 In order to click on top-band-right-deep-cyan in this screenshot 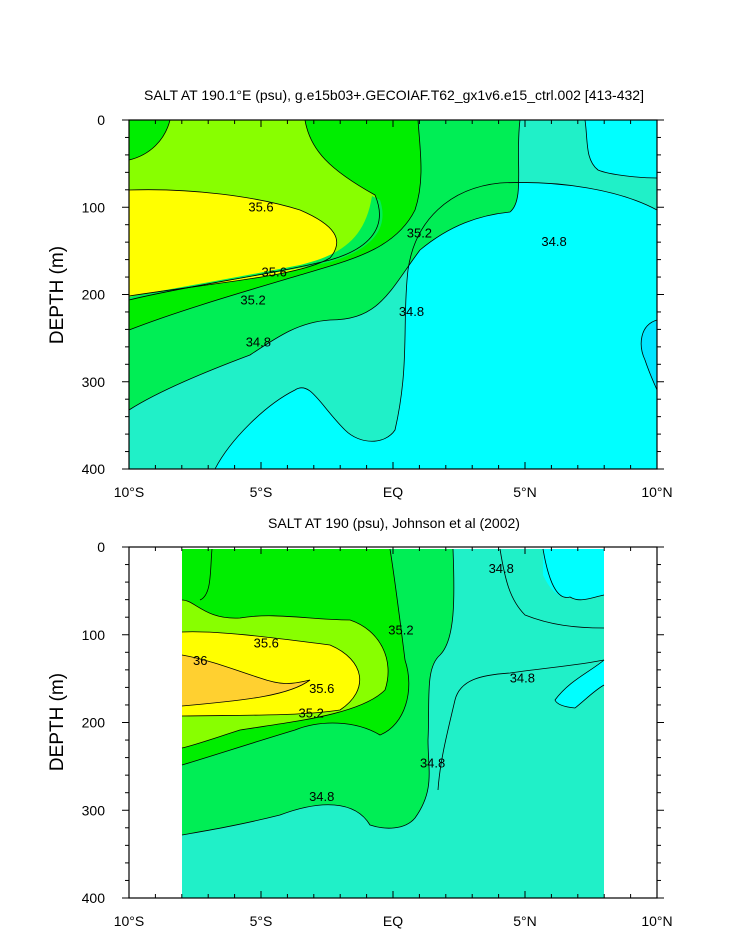, I will do `click(649, 355)`.